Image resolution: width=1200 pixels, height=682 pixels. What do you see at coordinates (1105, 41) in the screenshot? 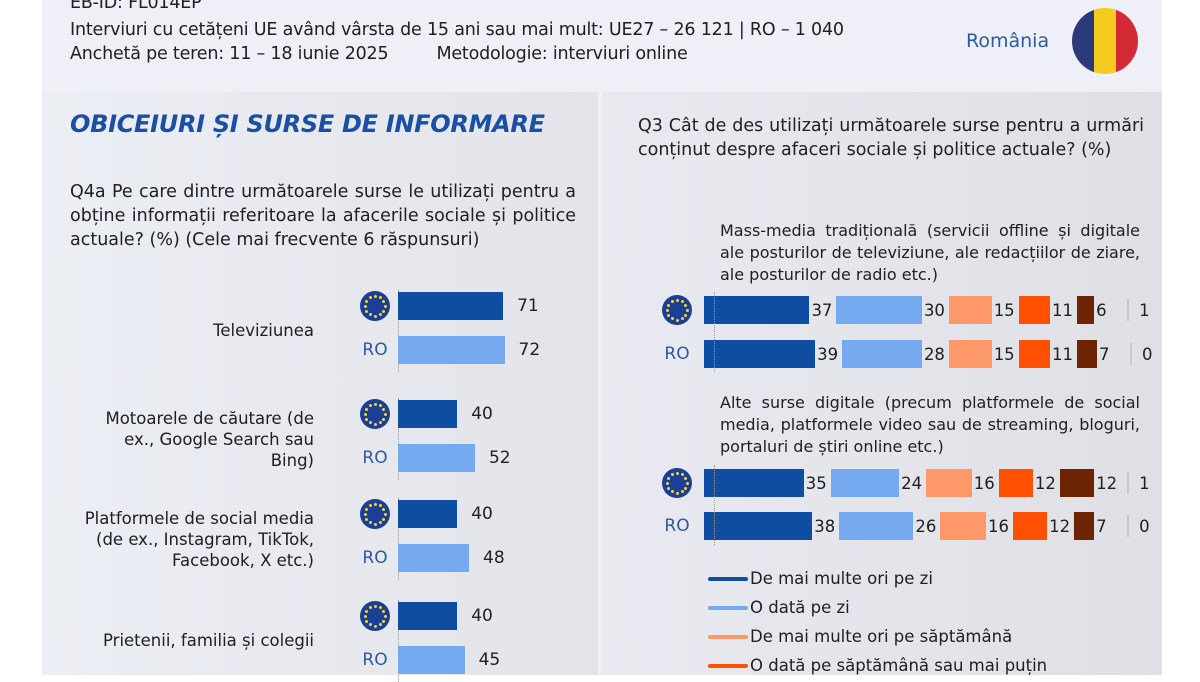
I see `romania-flag-icon` at bounding box center [1105, 41].